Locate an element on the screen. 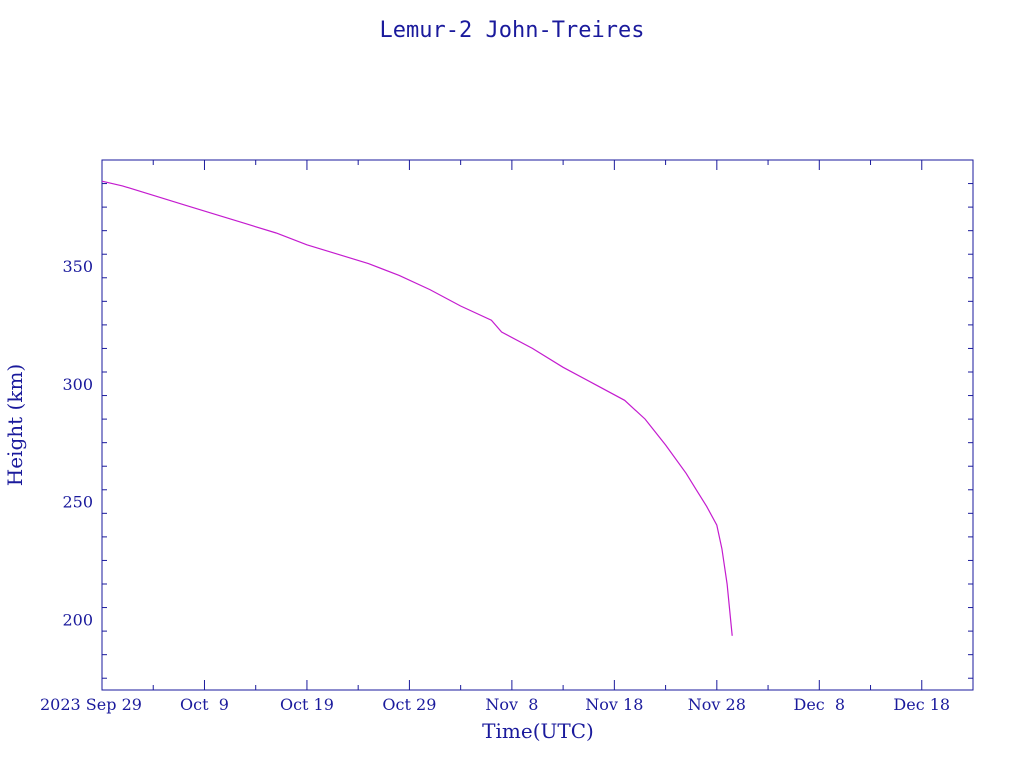  x-tick-label: Nov 8 is located at coordinates (511, 704).